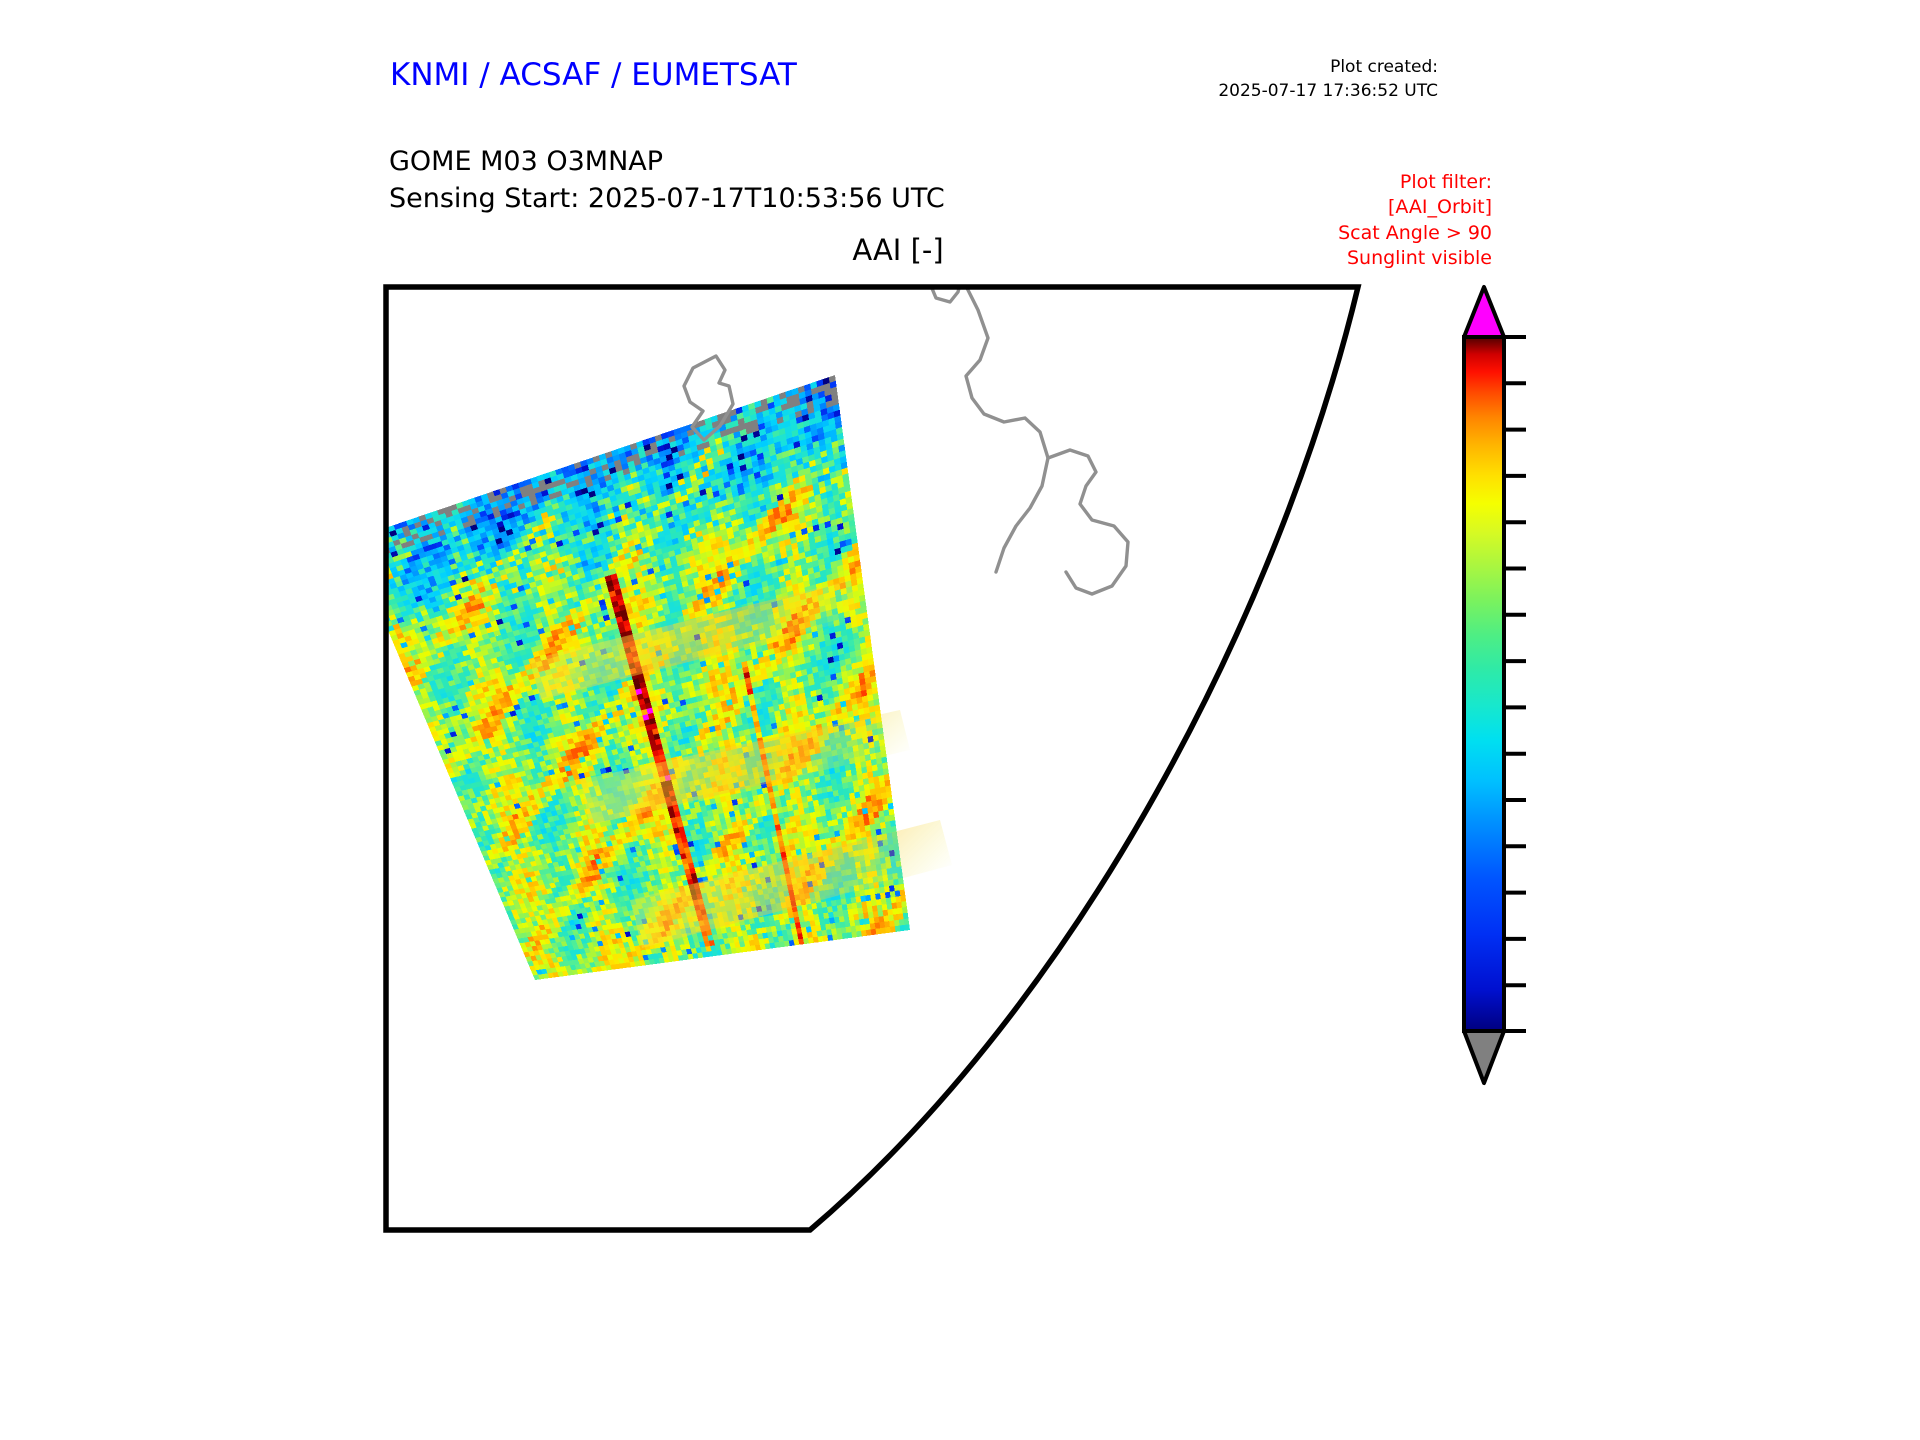  Describe the element at coordinates (1415, 232) in the screenshot. I see `plot-filter-scat-angle: Scat Angle > 90` at that location.